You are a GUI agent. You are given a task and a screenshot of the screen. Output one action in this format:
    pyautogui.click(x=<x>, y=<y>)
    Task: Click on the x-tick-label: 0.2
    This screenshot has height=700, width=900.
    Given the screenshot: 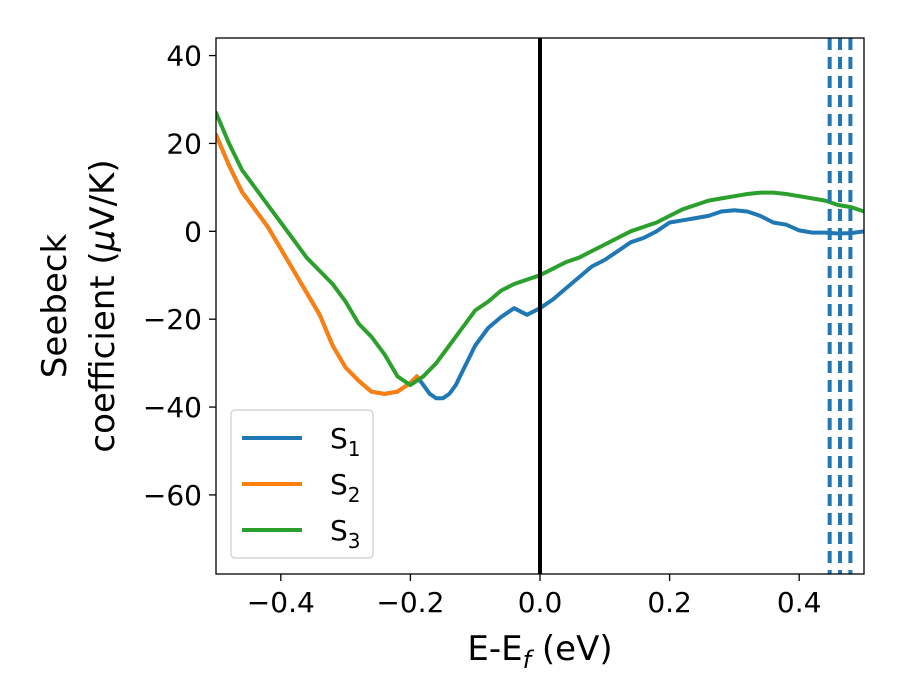 What is the action you would take?
    pyautogui.click(x=669, y=602)
    